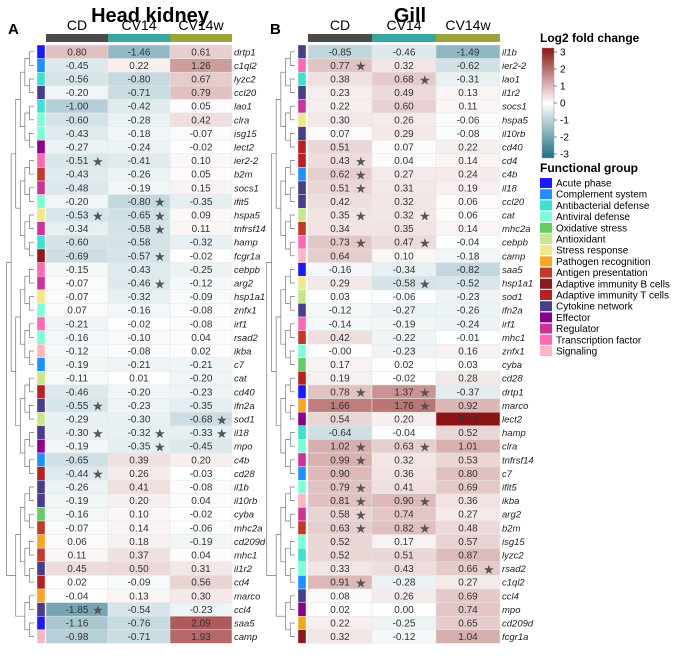  I want to click on cell-value: 0.14, so click(139, 528).